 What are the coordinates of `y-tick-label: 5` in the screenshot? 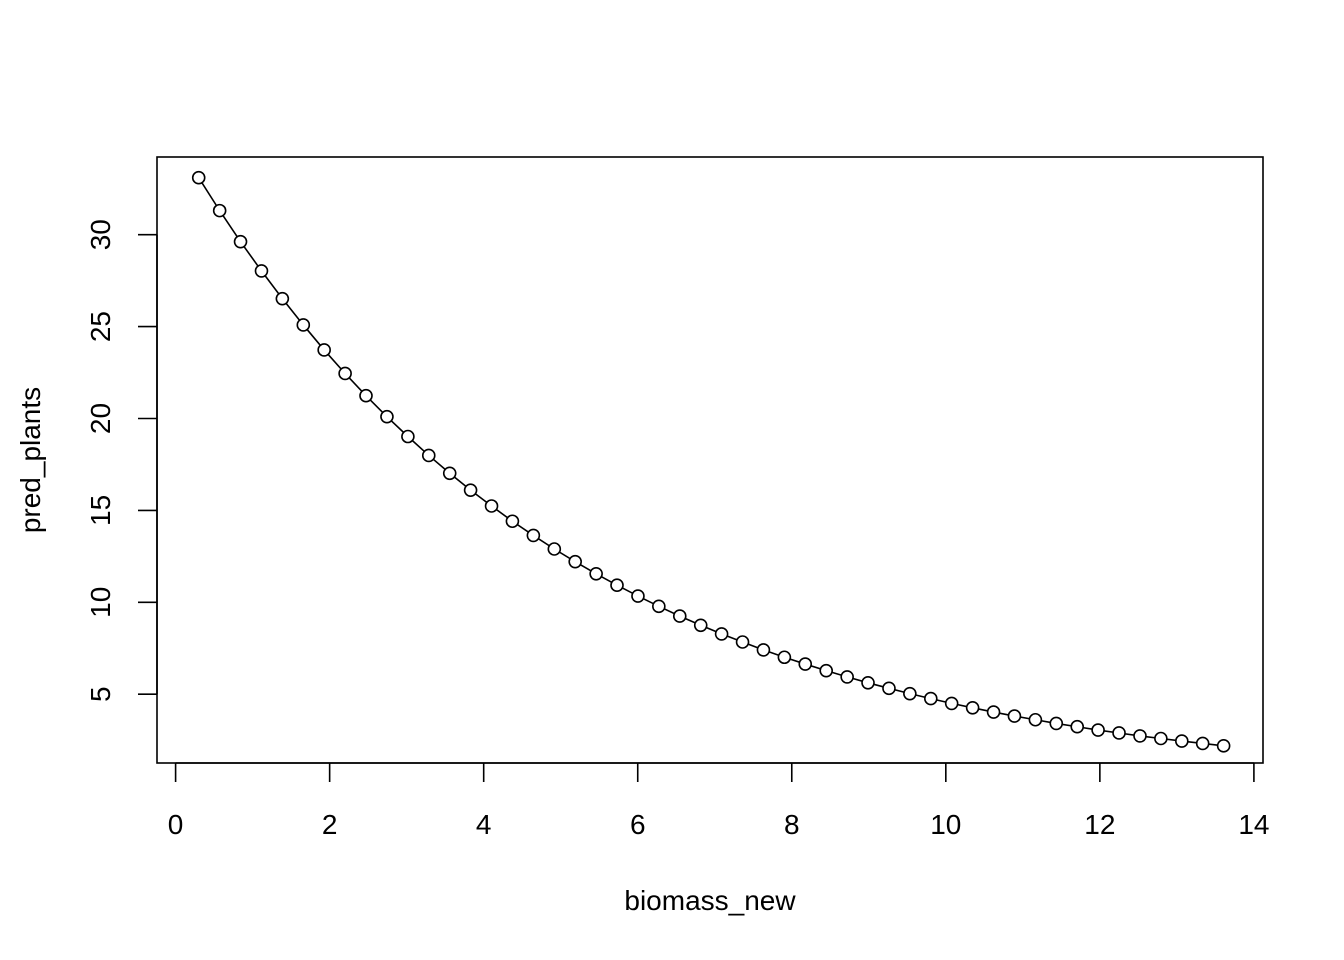 It's located at (100, 694).